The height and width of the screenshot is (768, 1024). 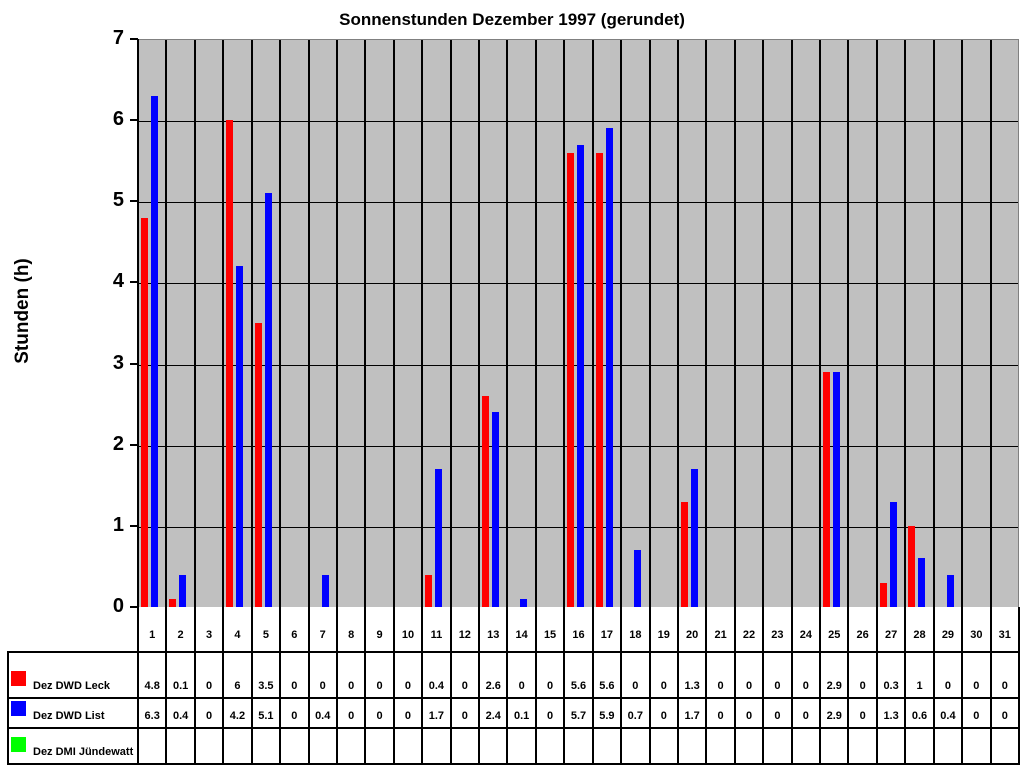 I want to click on table-header-day: 7, so click(x=322, y=635).